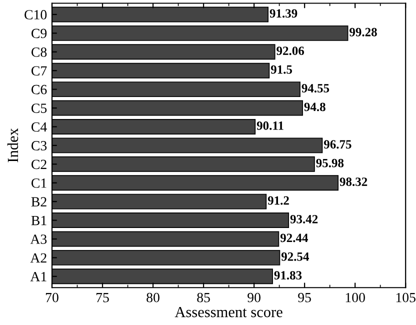  Describe the element at coordinates (290, 51) in the screenshot. I see `data-label: 92.06` at that location.